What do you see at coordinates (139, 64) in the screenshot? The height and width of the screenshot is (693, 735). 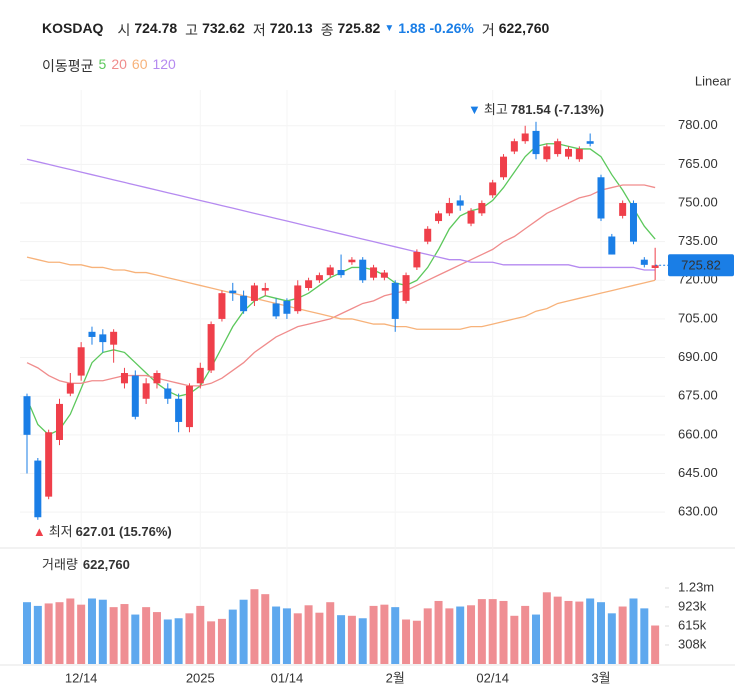 I see `legend-entry: 60` at bounding box center [139, 64].